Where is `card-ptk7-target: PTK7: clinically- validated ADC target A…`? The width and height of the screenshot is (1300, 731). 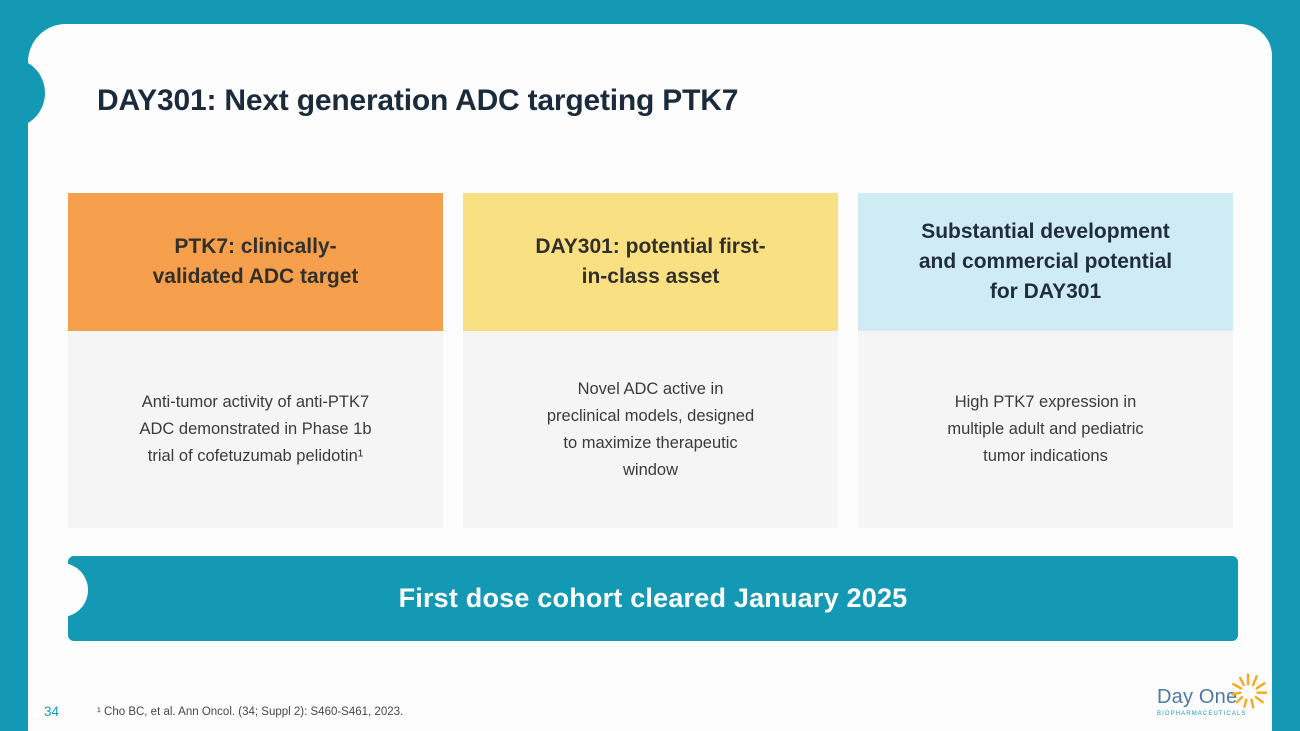
card-ptk7-target: PTK7: clinically- validated ADC target A… is located at coordinates (255, 360).